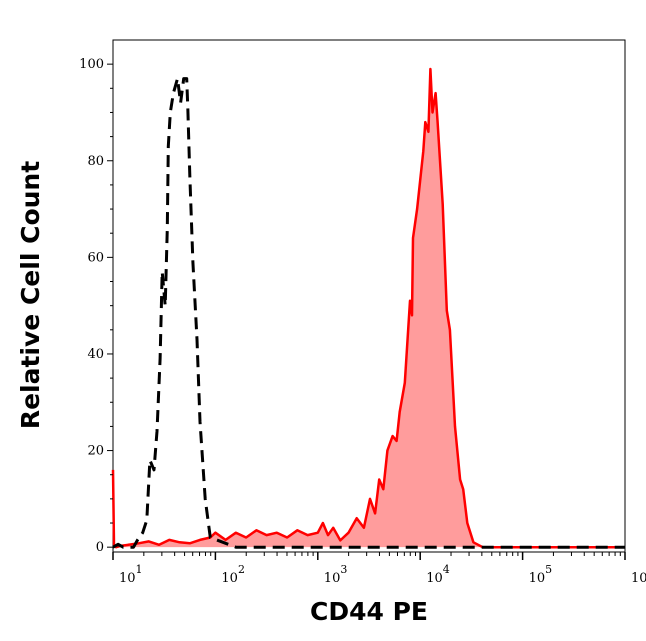  I want to click on x-tick-exponent: 4, so click(446, 569).